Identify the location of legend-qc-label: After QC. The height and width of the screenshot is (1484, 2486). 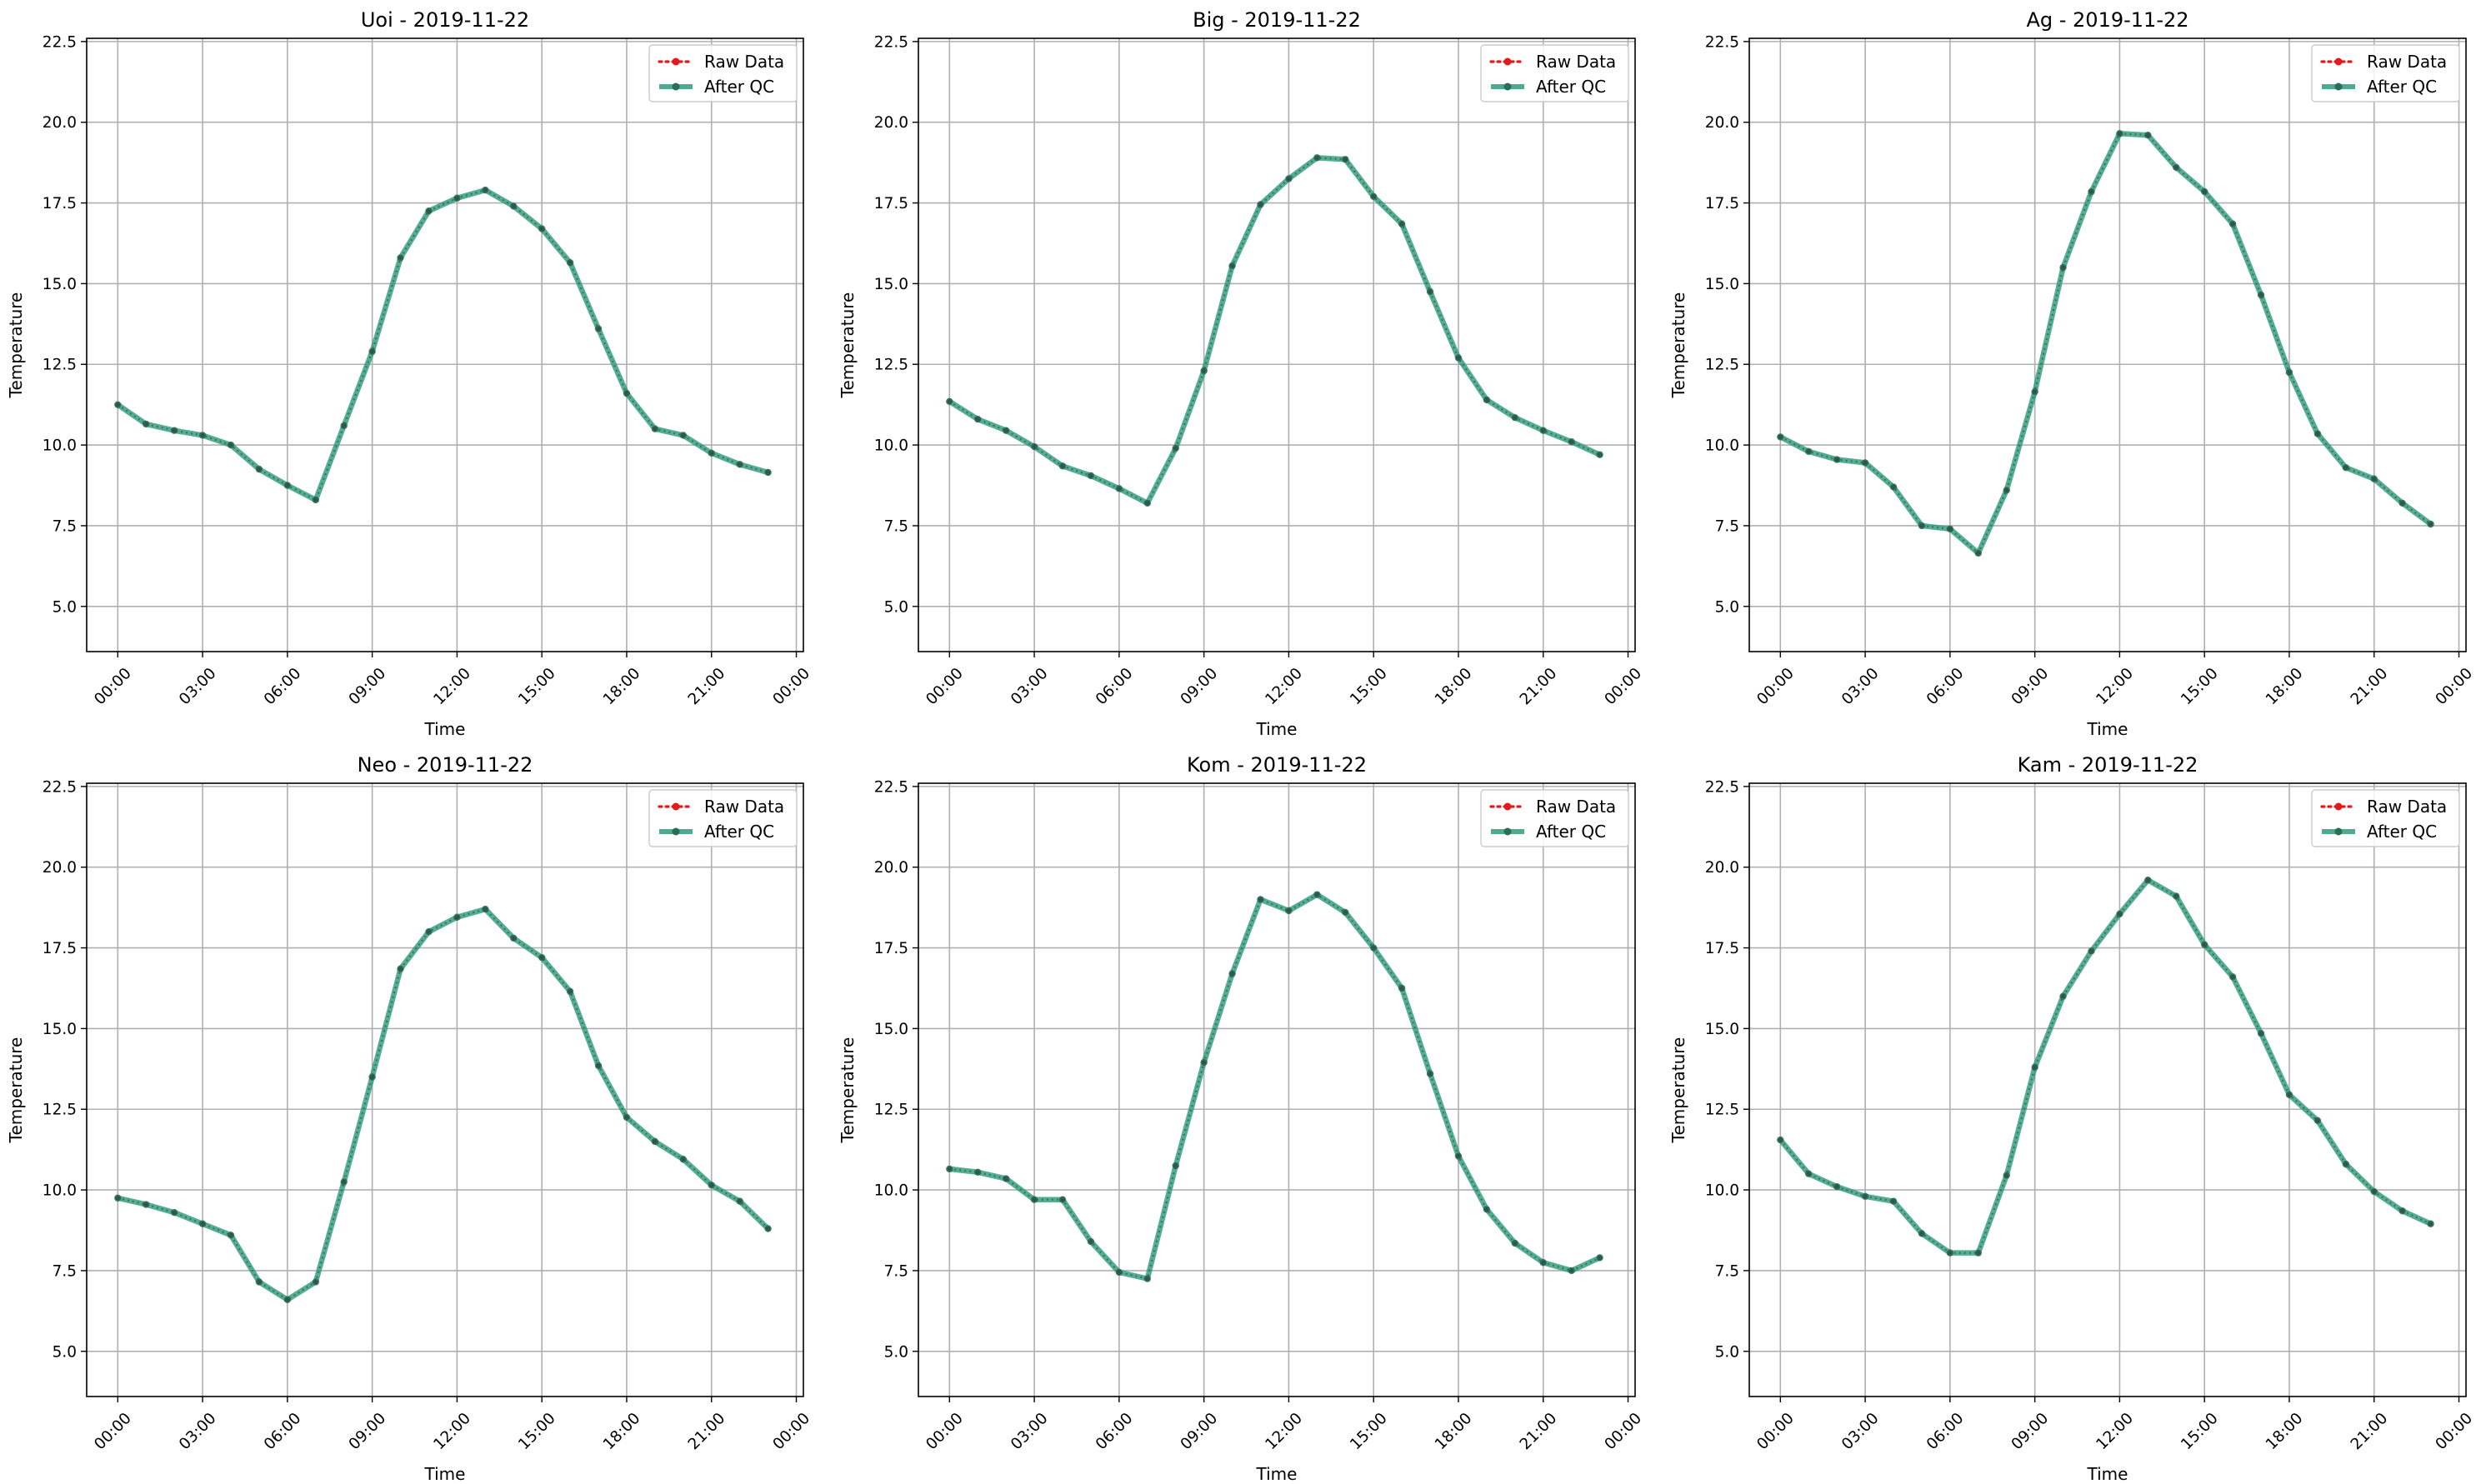
(1571, 87).